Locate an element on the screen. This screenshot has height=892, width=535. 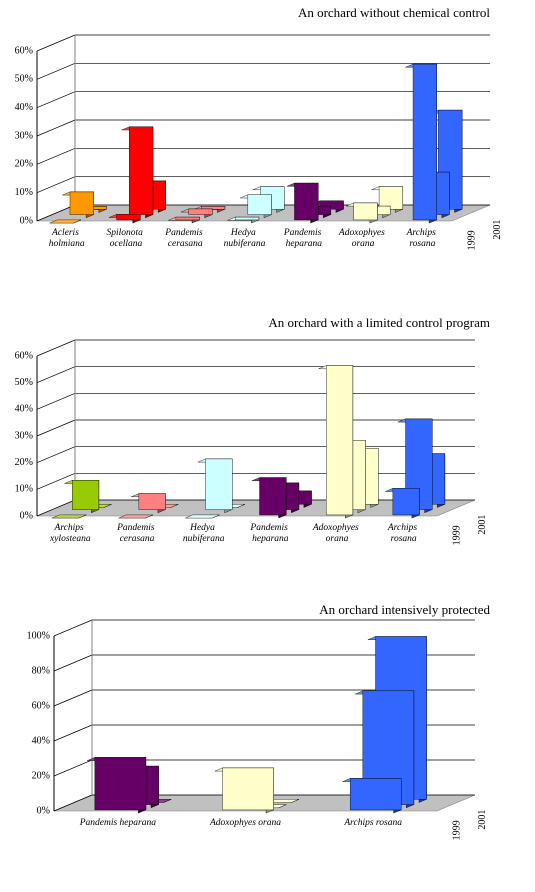
x-tick-label-line: ocellana is located at coordinates (126, 244).